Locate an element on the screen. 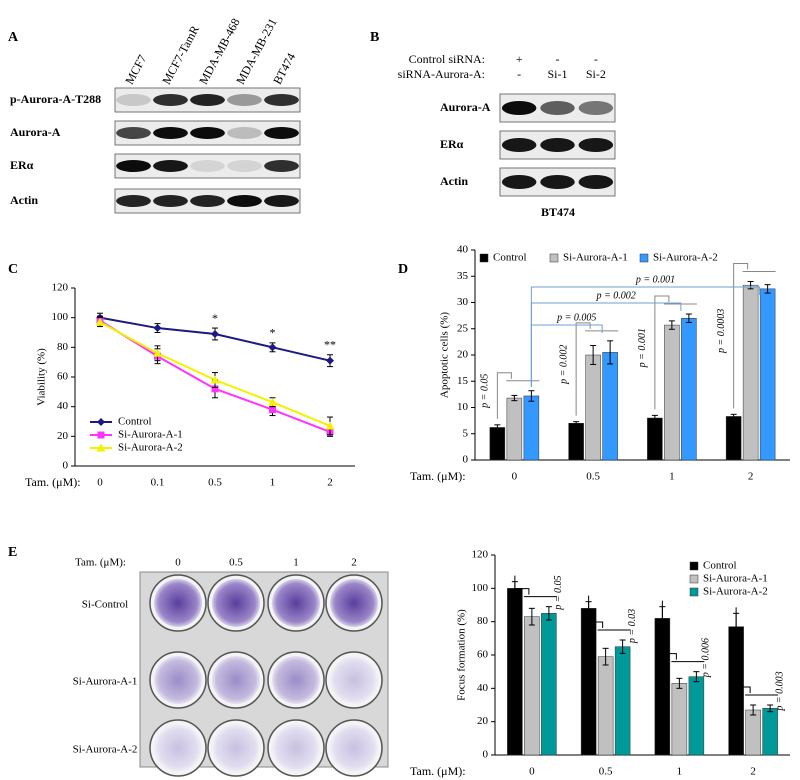 This screenshot has width=800, height=780. blot-row-label: ERα is located at coordinates (452, 144).